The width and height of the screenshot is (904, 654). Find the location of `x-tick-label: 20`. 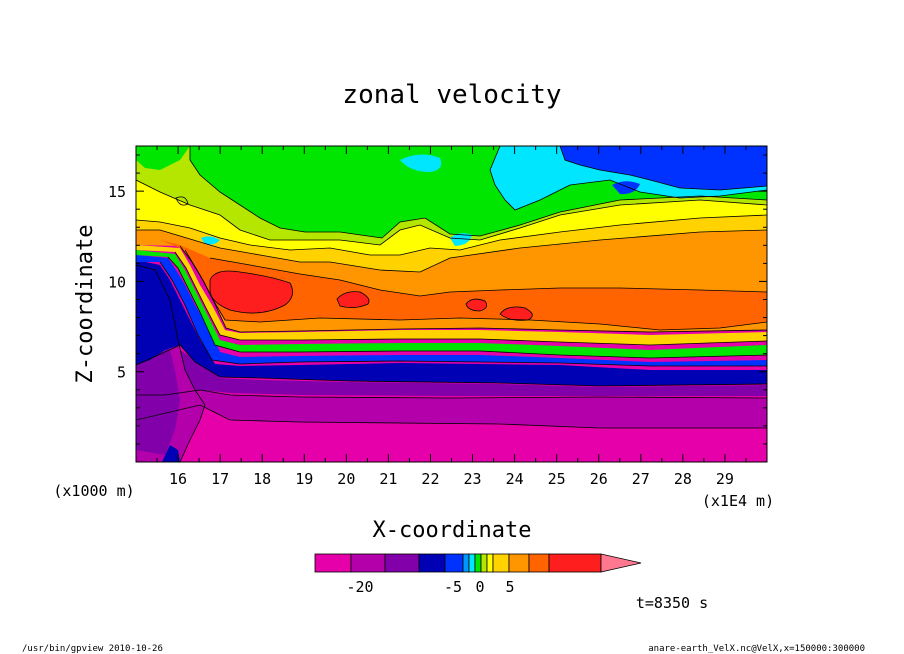

x-tick-label: 20 is located at coordinates (346, 479).